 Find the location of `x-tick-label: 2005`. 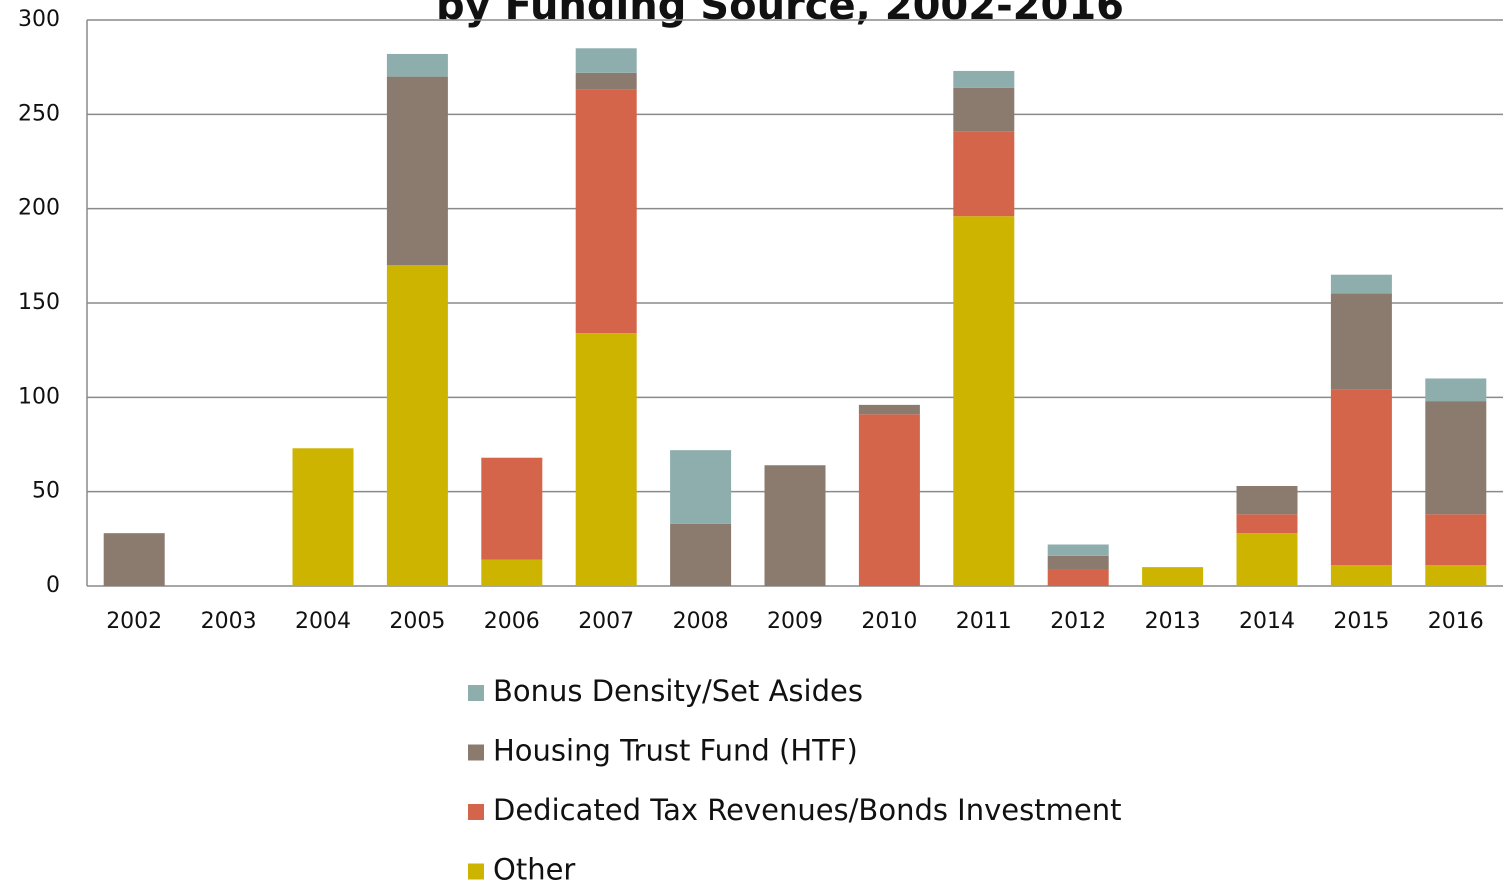

x-tick-label: 2005 is located at coordinates (417, 621).